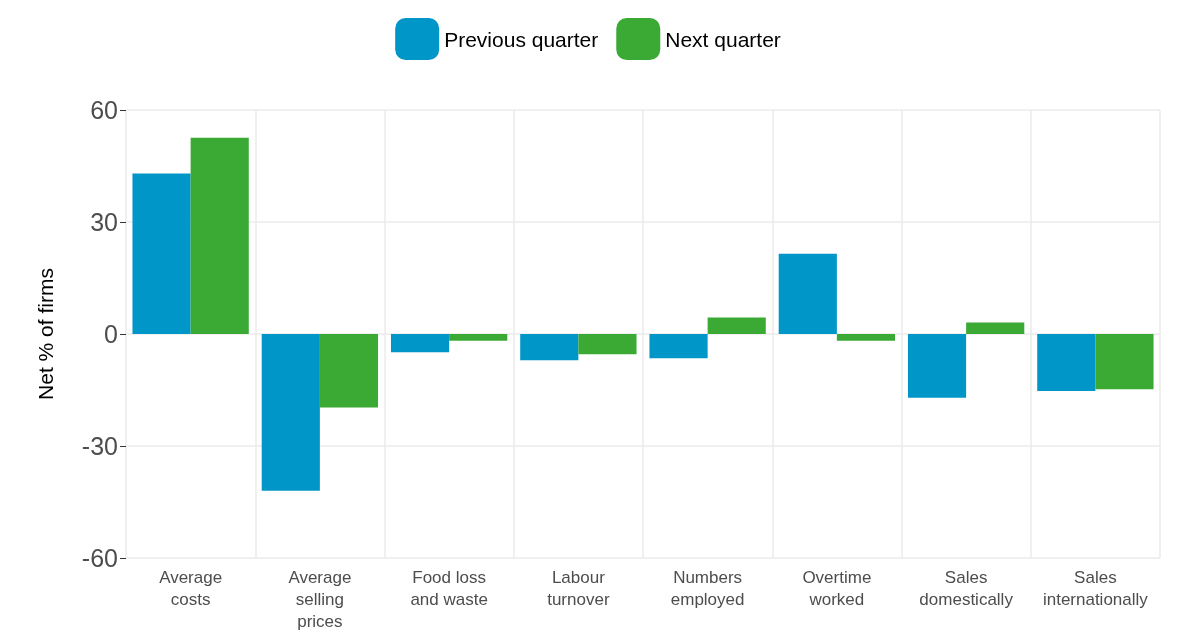 The width and height of the screenshot is (1177, 641). Describe the element at coordinates (521, 39) in the screenshot. I see `legend-label: Previous quarter` at that location.